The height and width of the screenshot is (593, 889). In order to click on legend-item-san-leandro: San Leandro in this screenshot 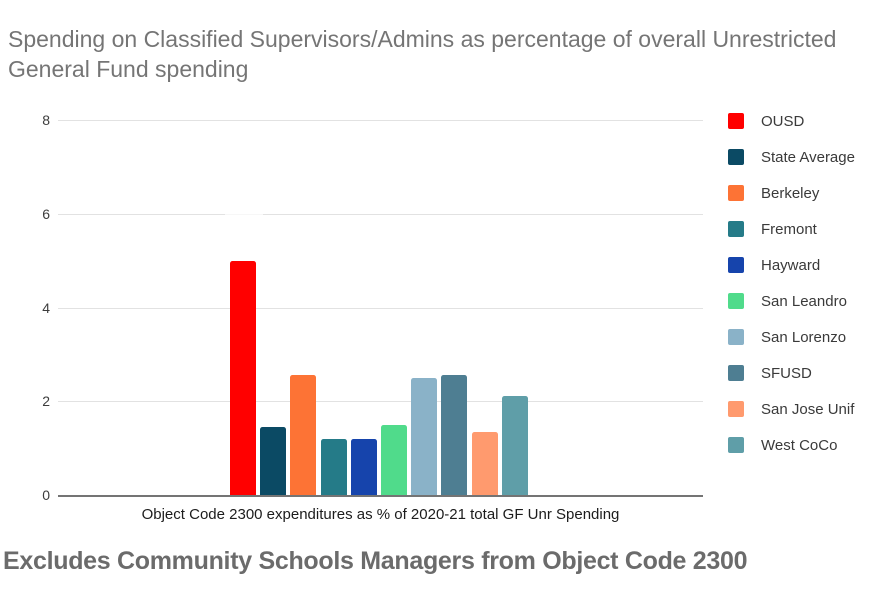, I will do `click(791, 301)`.